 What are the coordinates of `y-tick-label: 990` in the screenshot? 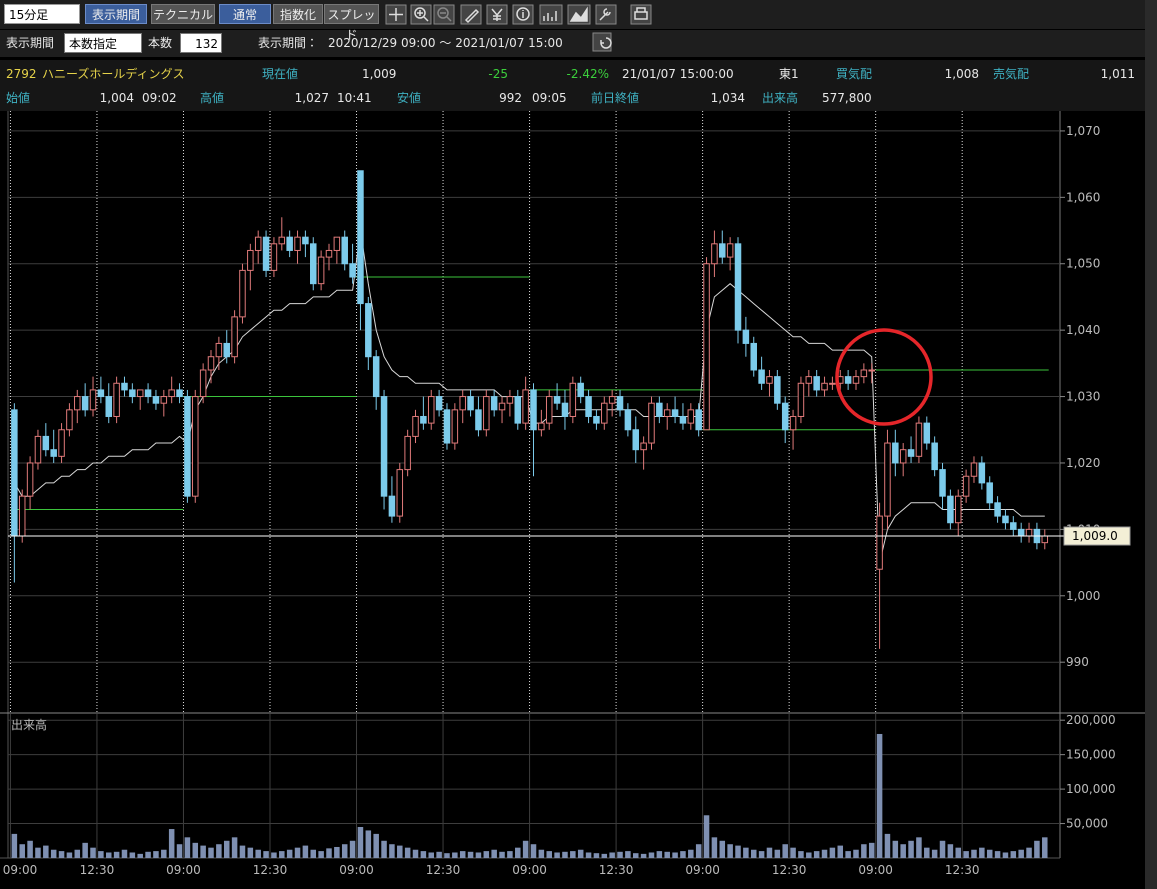 It's located at (1077, 662).